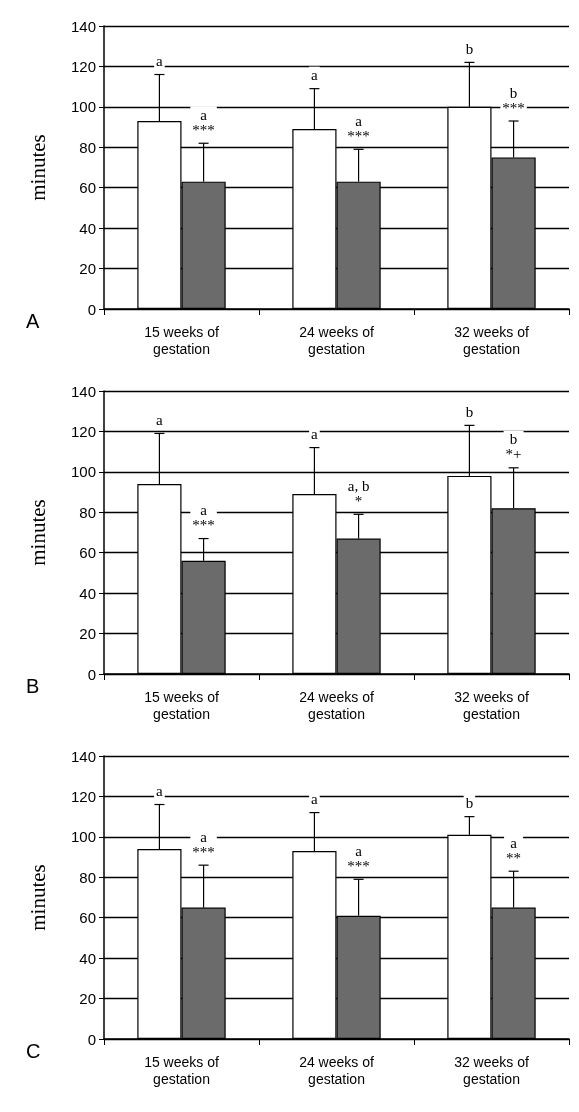  Describe the element at coordinates (513, 100) in the screenshot. I see `annotation: b ***` at that location.